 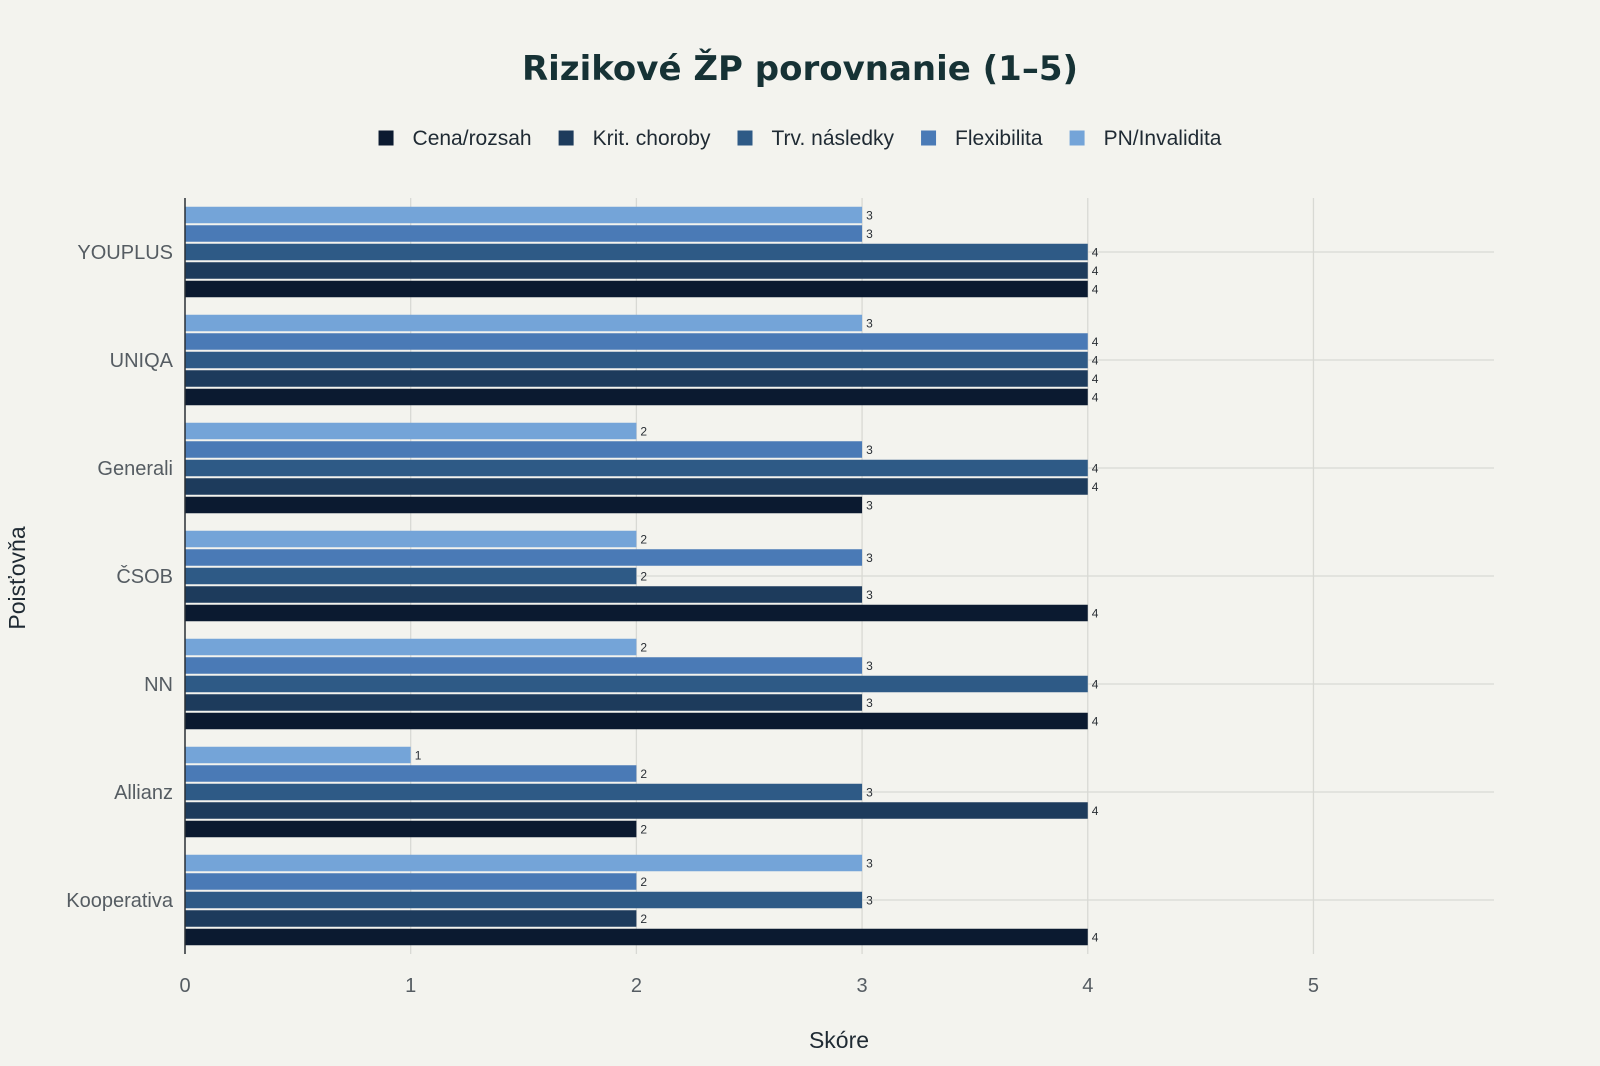 I want to click on x-tick-1: 1, so click(x=410, y=986).